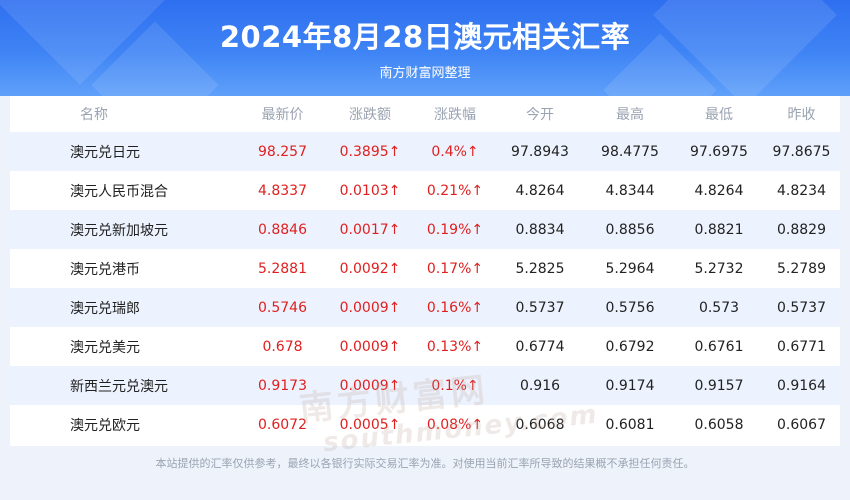 Image resolution: width=850 pixels, height=500 pixels. What do you see at coordinates (105, 347) in the screenshot?
I see `cell-name: 澳元兑美元` at bounding box center [105, 347].